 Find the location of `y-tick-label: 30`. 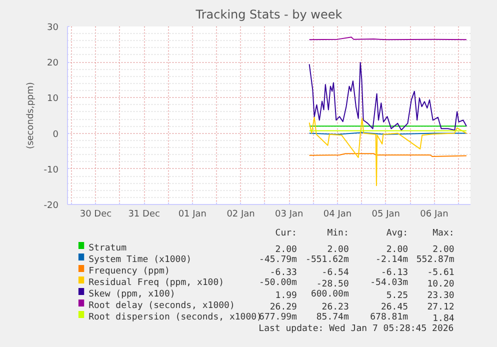

y-tick-label: 30 is located at coordinates (53, 28).